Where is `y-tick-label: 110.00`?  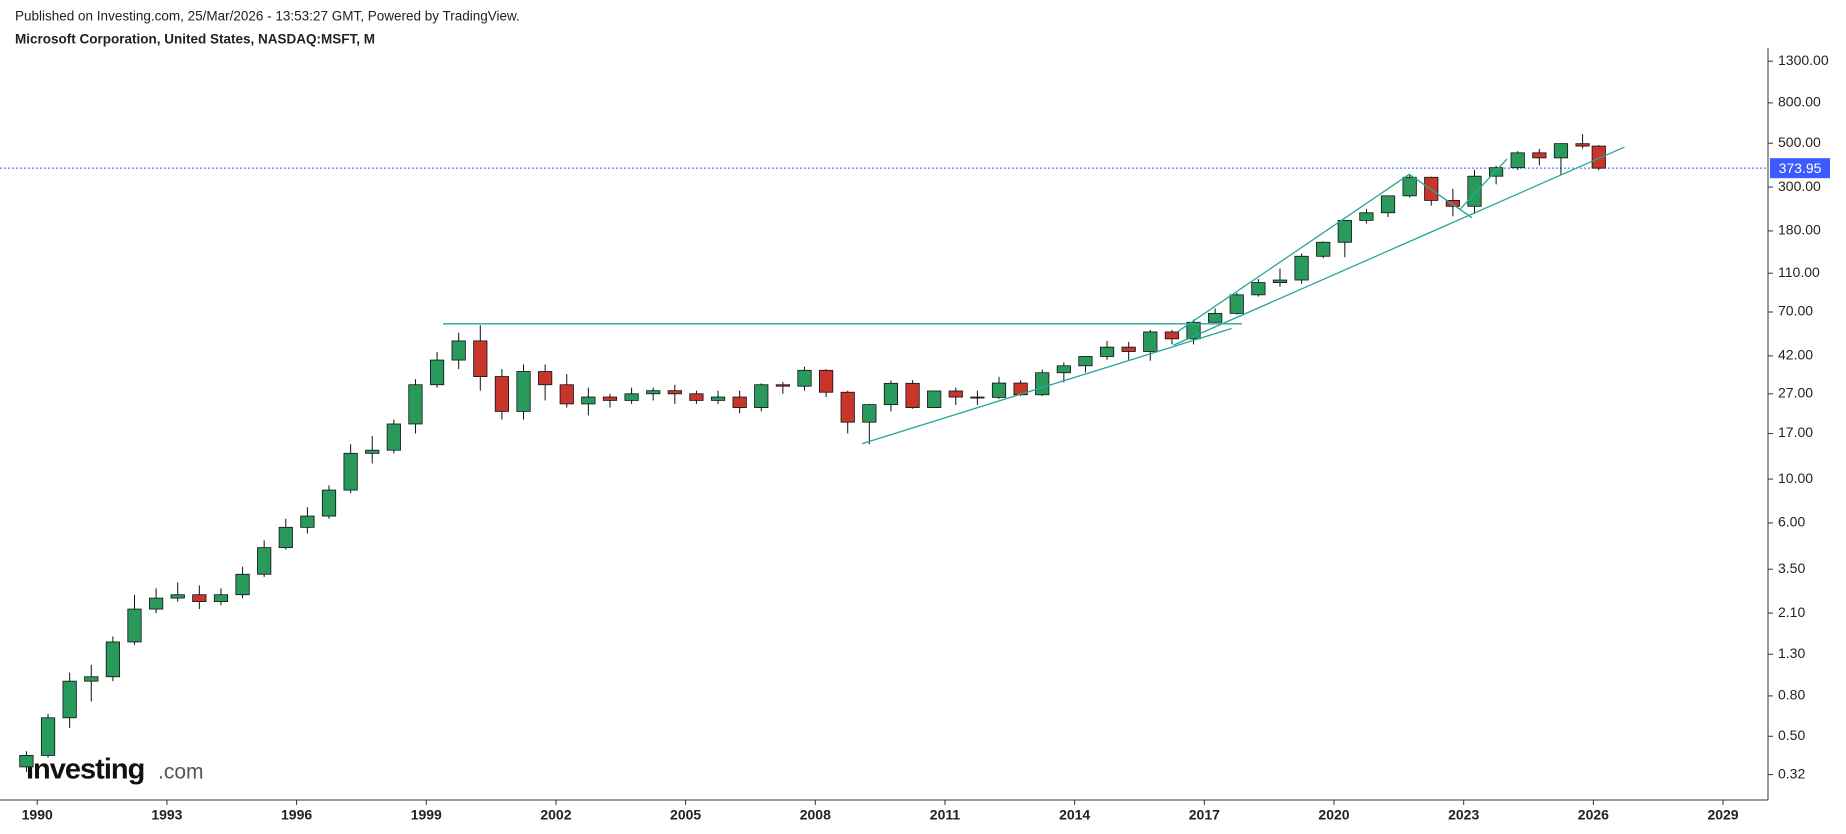 y-tick-label: 110.00 is located at coordinates (1799, 272).